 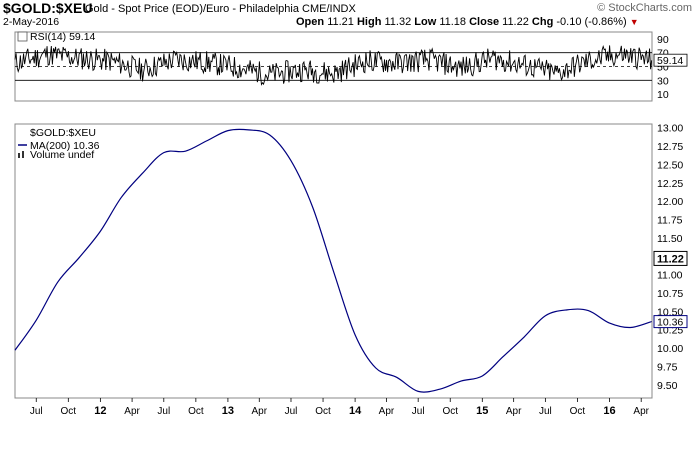 What do you see at coordinates (369, 22) in the screenshot?
I see `high-label: High` at bounding box center [369, 22].